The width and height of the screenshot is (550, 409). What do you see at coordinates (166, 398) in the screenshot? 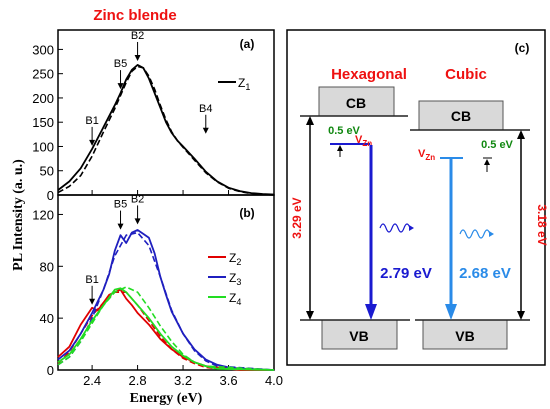
I see `x-axis-label: Energy (eV)` at bounding box center [166, 398].